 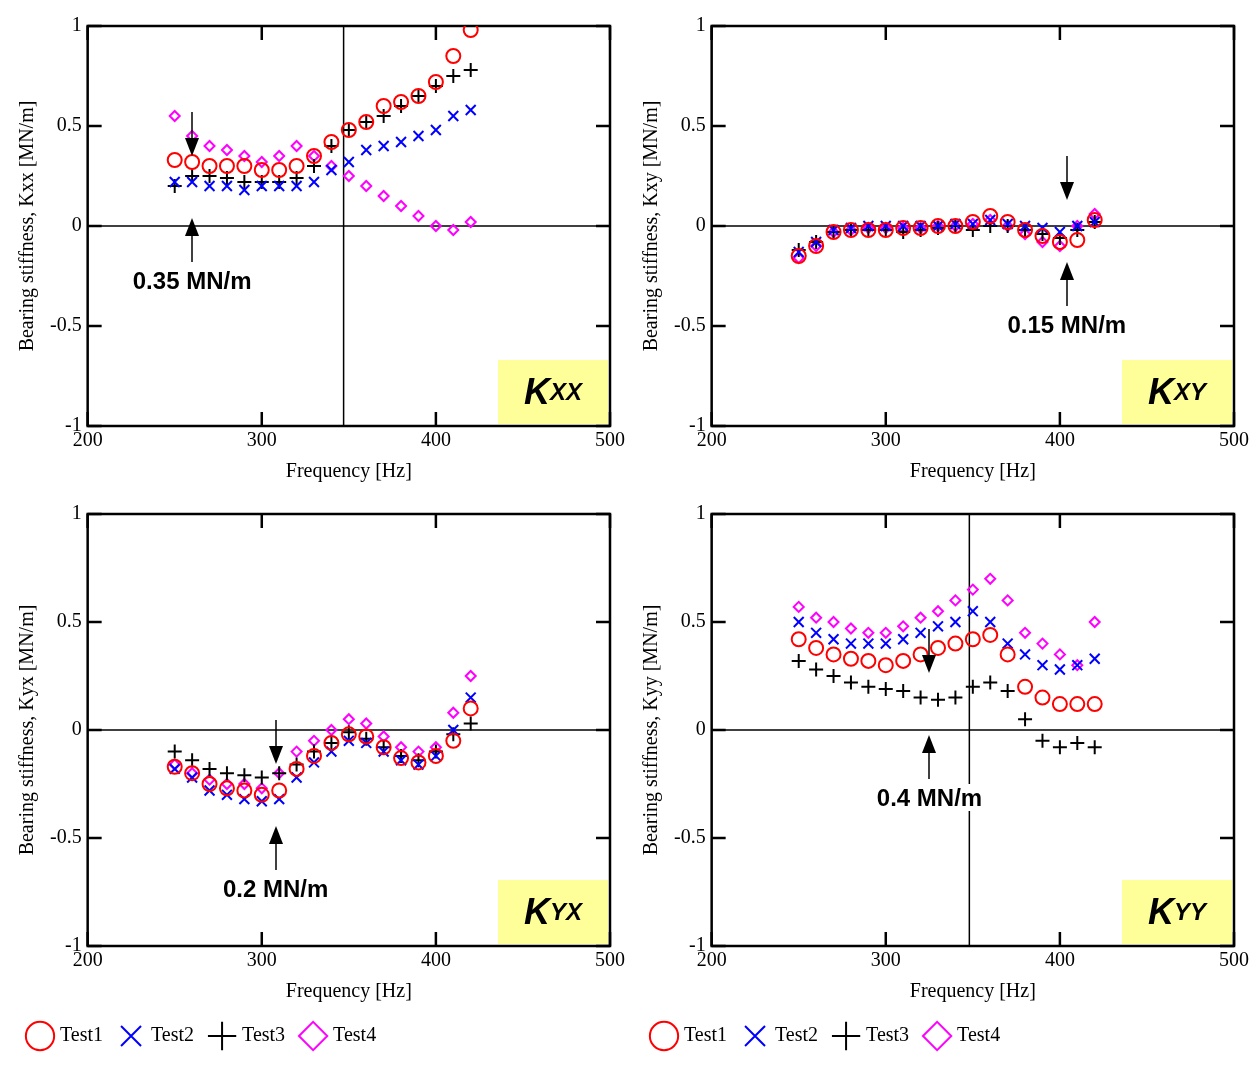 What do you see at coordinates (888, 1034) in the screenshot?
I see `legend-label: Test3` at bounding box center [888, 1034].